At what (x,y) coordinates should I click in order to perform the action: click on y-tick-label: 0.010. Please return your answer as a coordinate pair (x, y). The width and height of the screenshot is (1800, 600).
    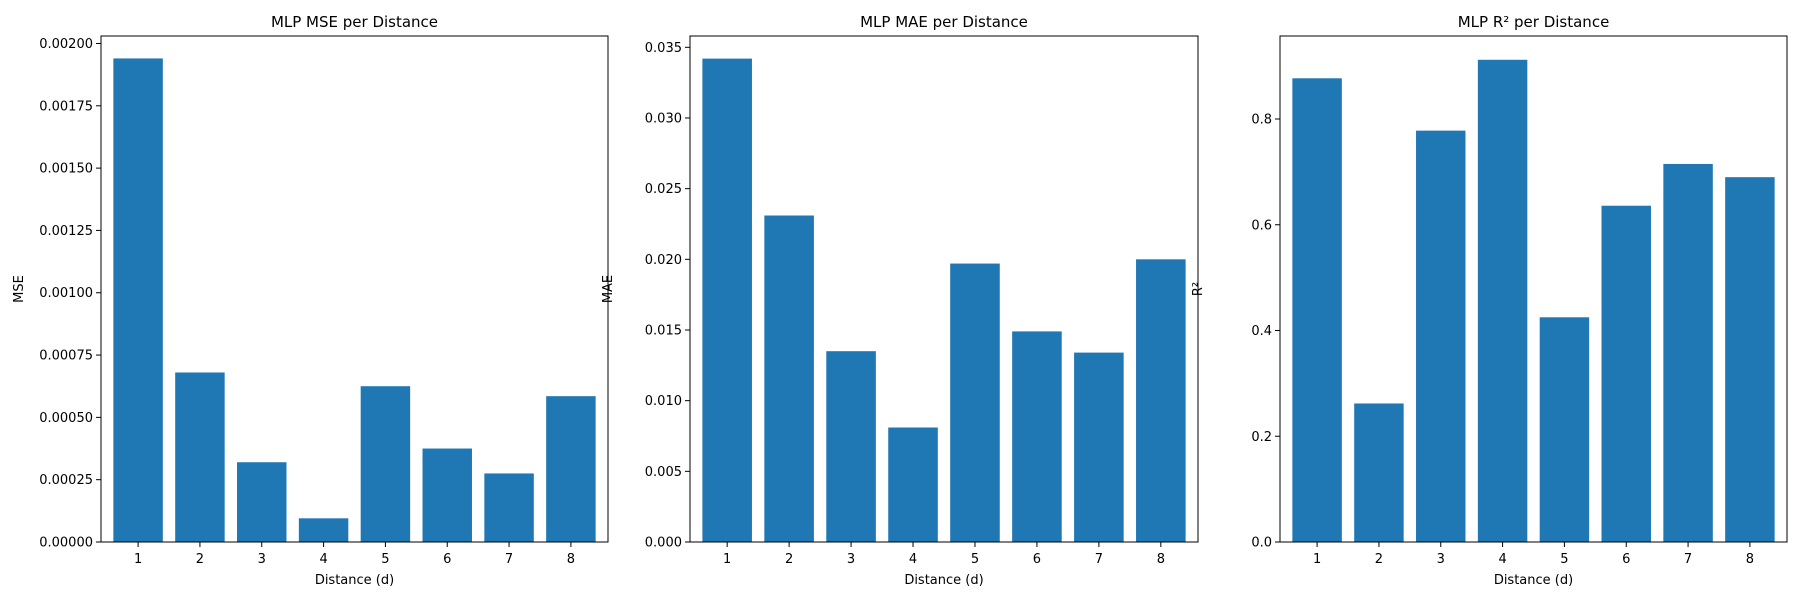
    Looking at the image, I should click on (663, 401).